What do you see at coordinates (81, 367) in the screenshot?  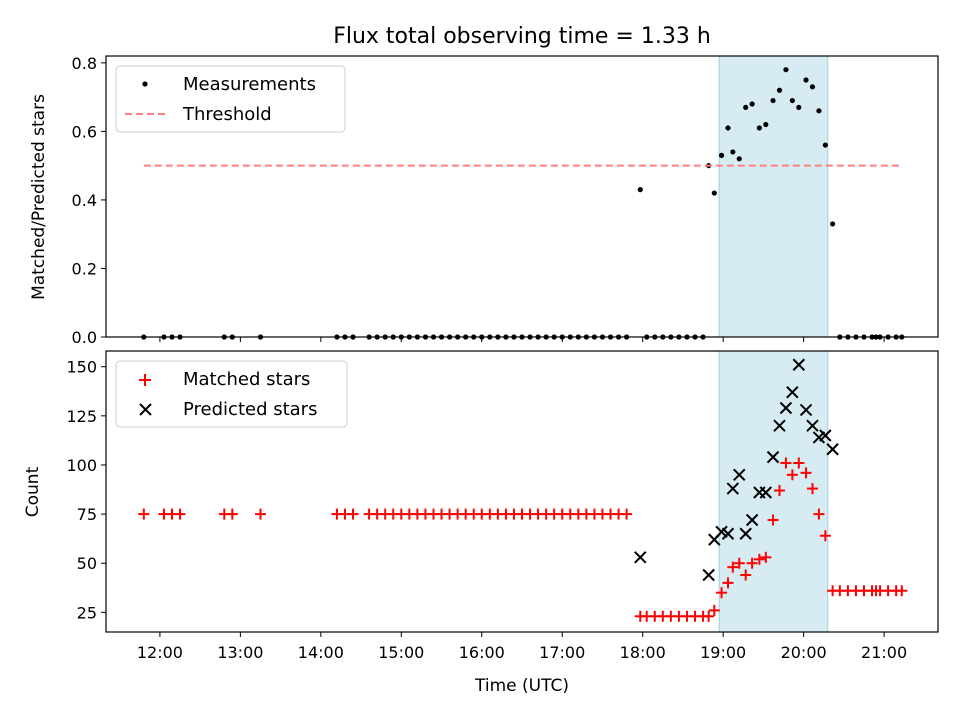 I see `count-y-tick-label: 150` at bounding box center [81, 367].